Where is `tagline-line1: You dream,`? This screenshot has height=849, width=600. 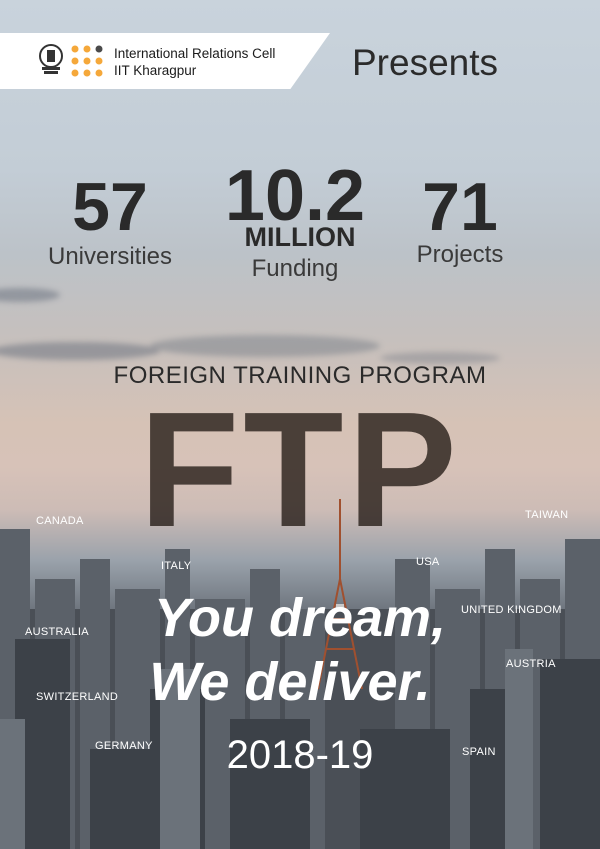 tagline-line1: You dream, is located at coordinates (300, 618).